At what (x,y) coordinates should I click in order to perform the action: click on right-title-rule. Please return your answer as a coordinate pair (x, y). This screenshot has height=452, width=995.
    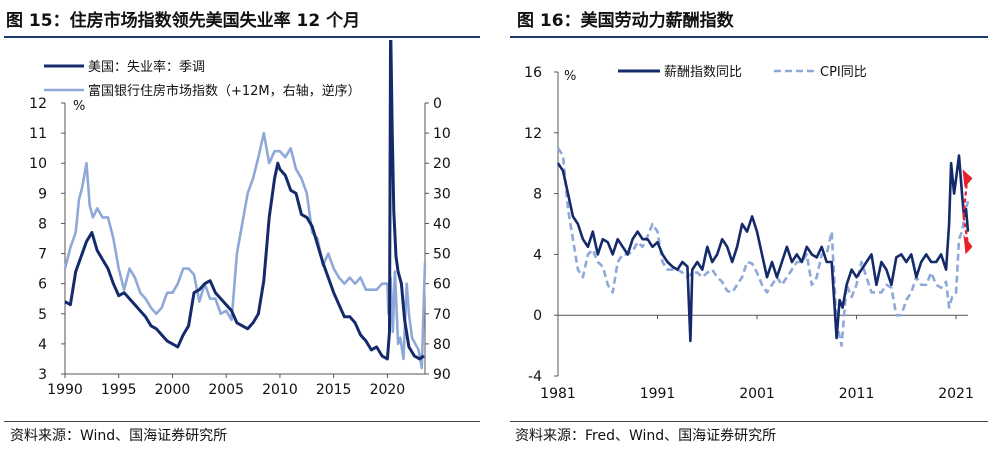
    Looking at the image, I should click on (749, 37).